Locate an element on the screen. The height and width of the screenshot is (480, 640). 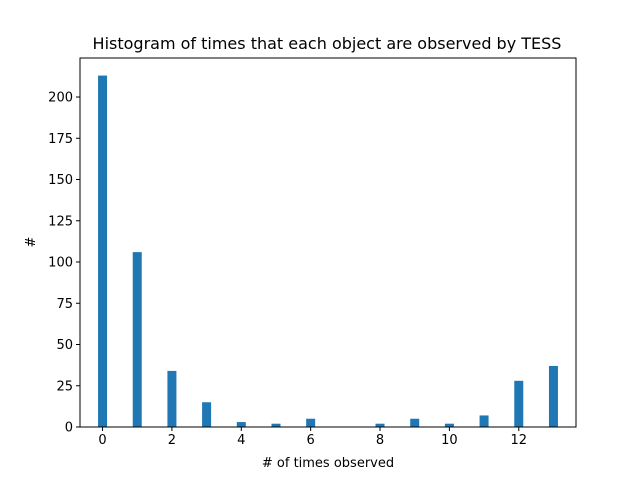
y-tick-label: 25 is located at coordinates (64, 386).